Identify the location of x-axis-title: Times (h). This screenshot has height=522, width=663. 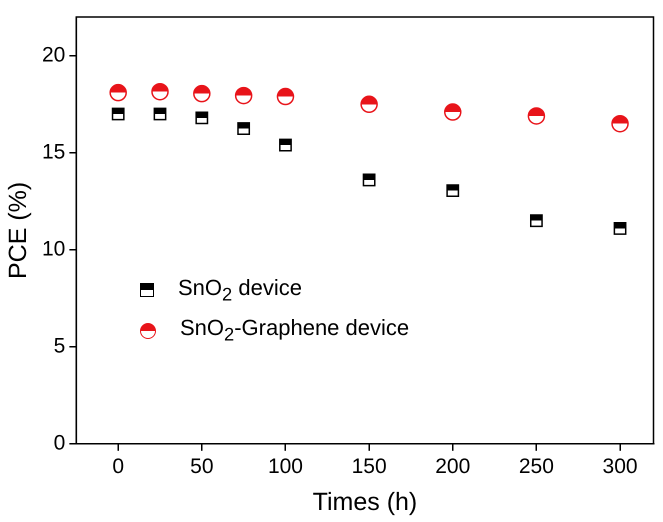
(365, 502).